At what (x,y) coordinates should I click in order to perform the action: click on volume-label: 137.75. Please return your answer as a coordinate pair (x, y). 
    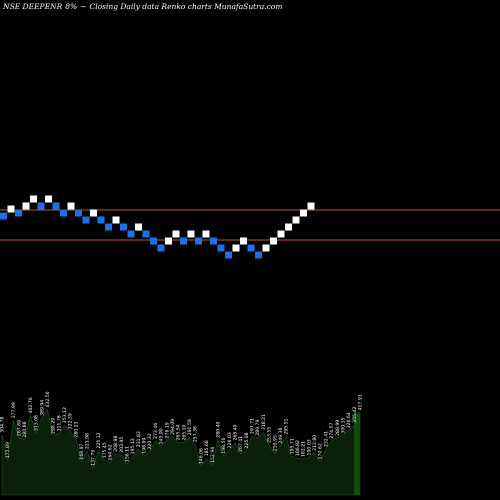
    Looking at the image, I should click on (93, 458).